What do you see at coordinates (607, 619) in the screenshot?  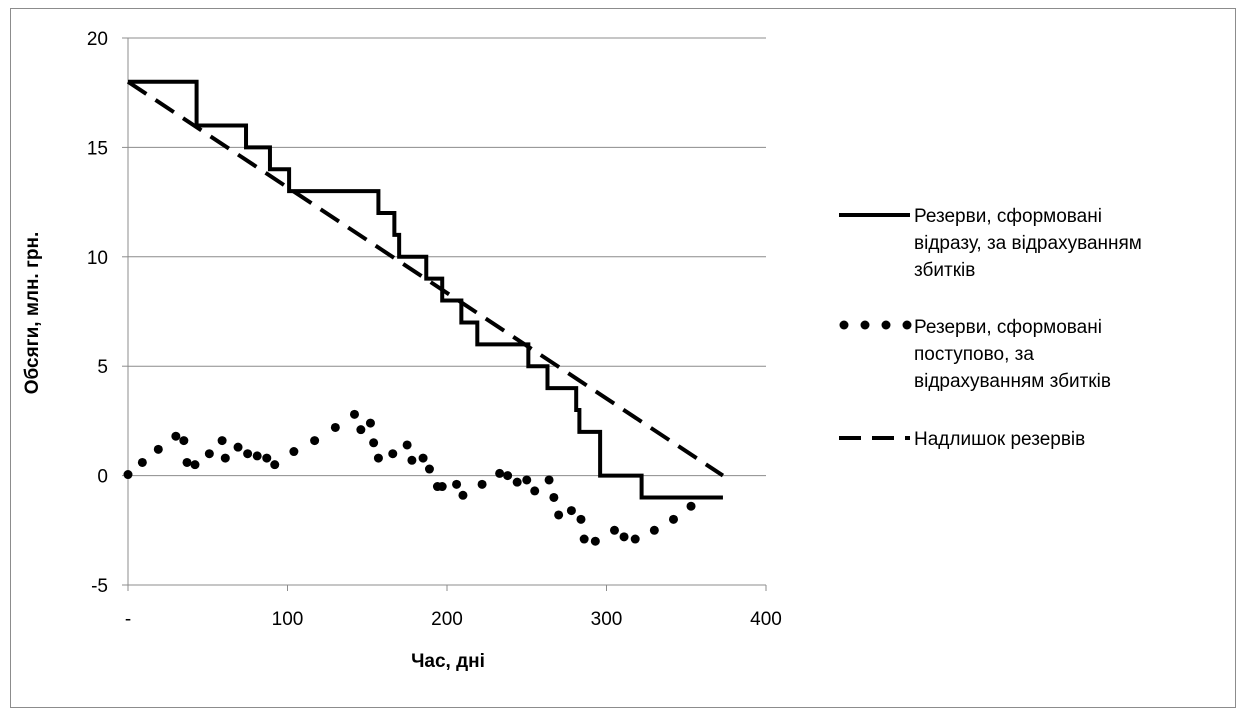 I see `x-tick-label: 300` at bounding box center [607, 619].